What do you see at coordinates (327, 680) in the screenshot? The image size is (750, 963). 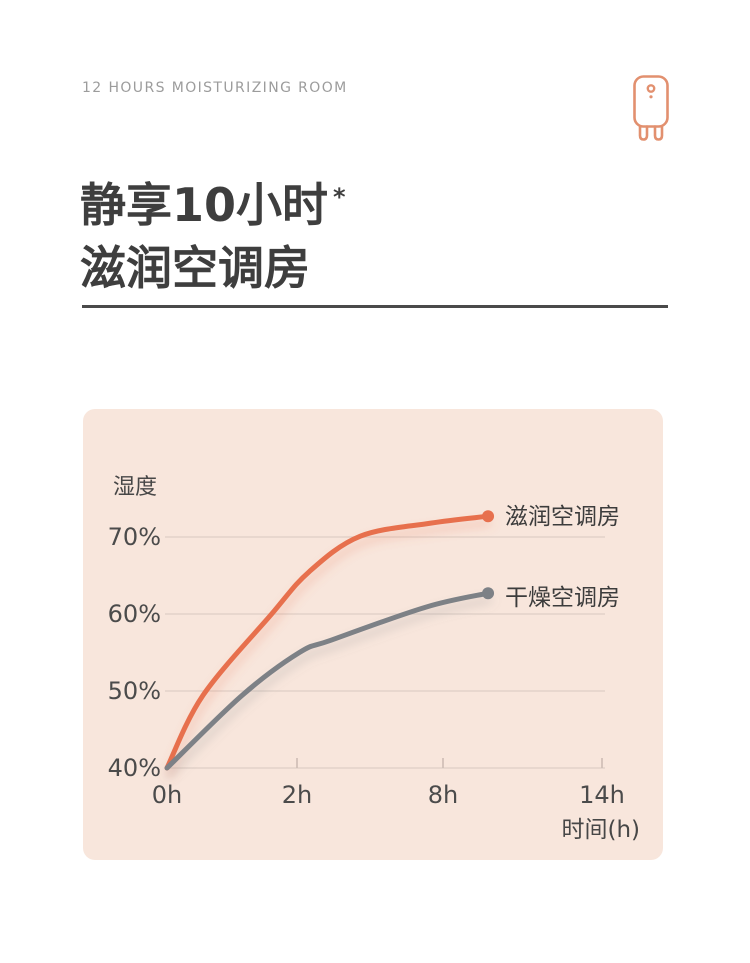 I see `curve-dry-room` at bounding box center [327, 680].